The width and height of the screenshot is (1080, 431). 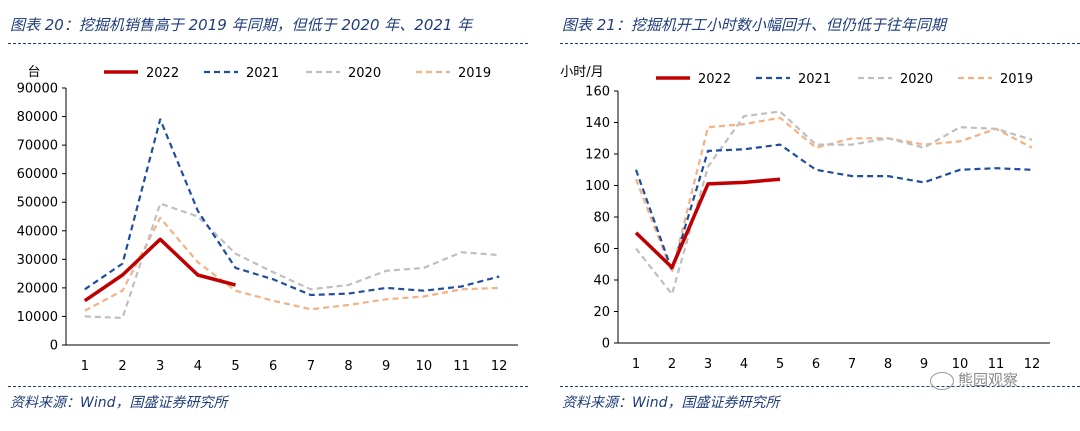 What do you see at coordinates (601, 218) in the screenshot?
I see `y-tick-label: 80` at bounding box center [601, 218].